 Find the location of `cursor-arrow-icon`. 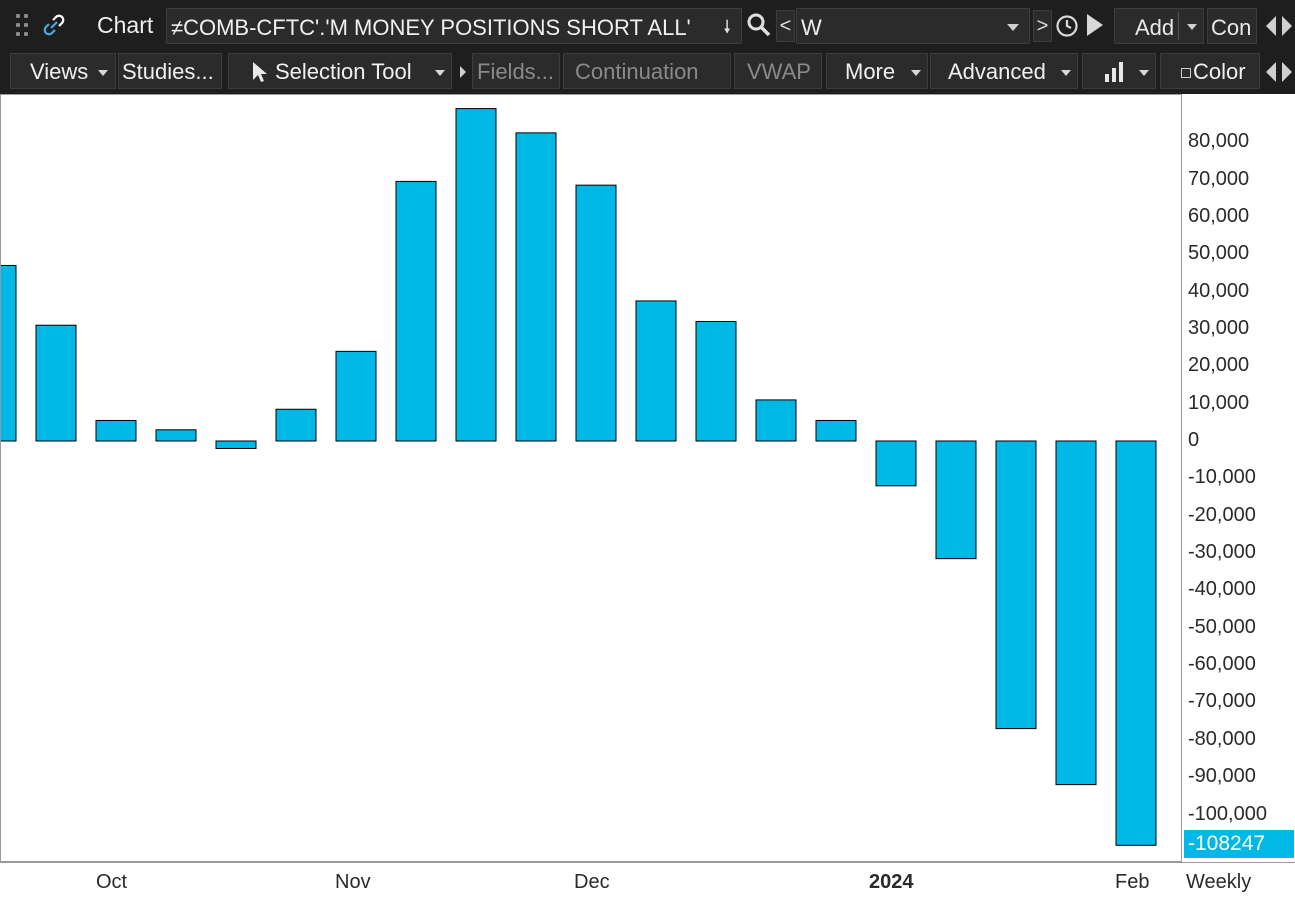

cursor-arrow-icon is located at coordinates (260, 72).